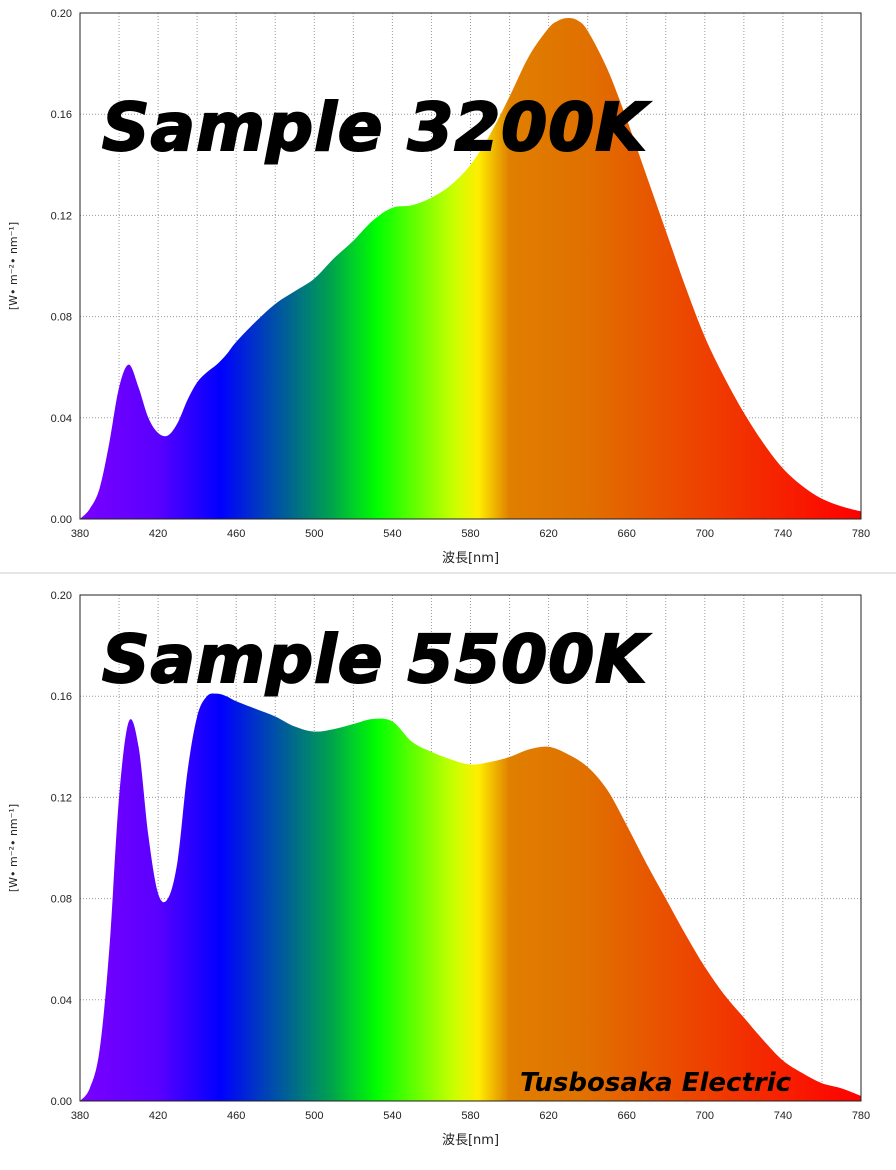  What do you see at coordinates (376, 127) in the screenshot?
I see `chart-title: Sample 3200K` at bounding box center [376, 127].